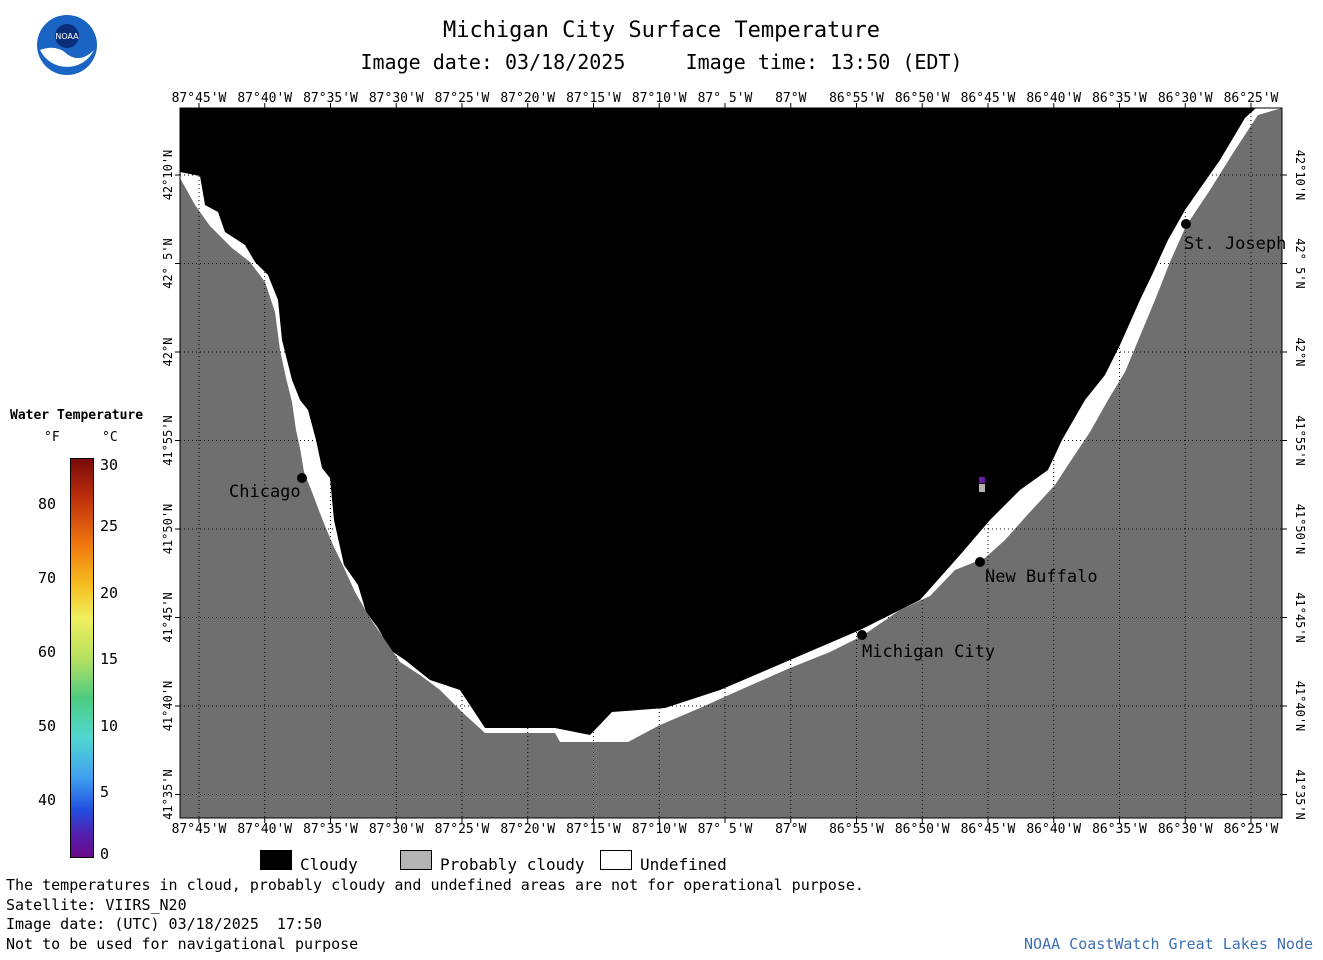 The height and width of the screenshot is (960, 1323). I want to click on c-tick: 10, so click(109, 726).